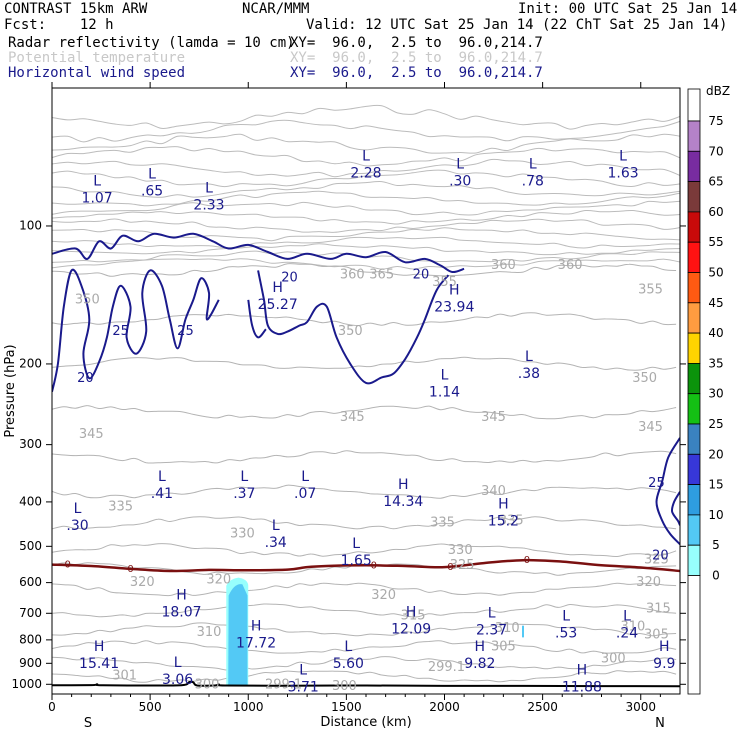 The image size is (740, 740). I want to click on y-tick-label: 1000, so click(26, 684).